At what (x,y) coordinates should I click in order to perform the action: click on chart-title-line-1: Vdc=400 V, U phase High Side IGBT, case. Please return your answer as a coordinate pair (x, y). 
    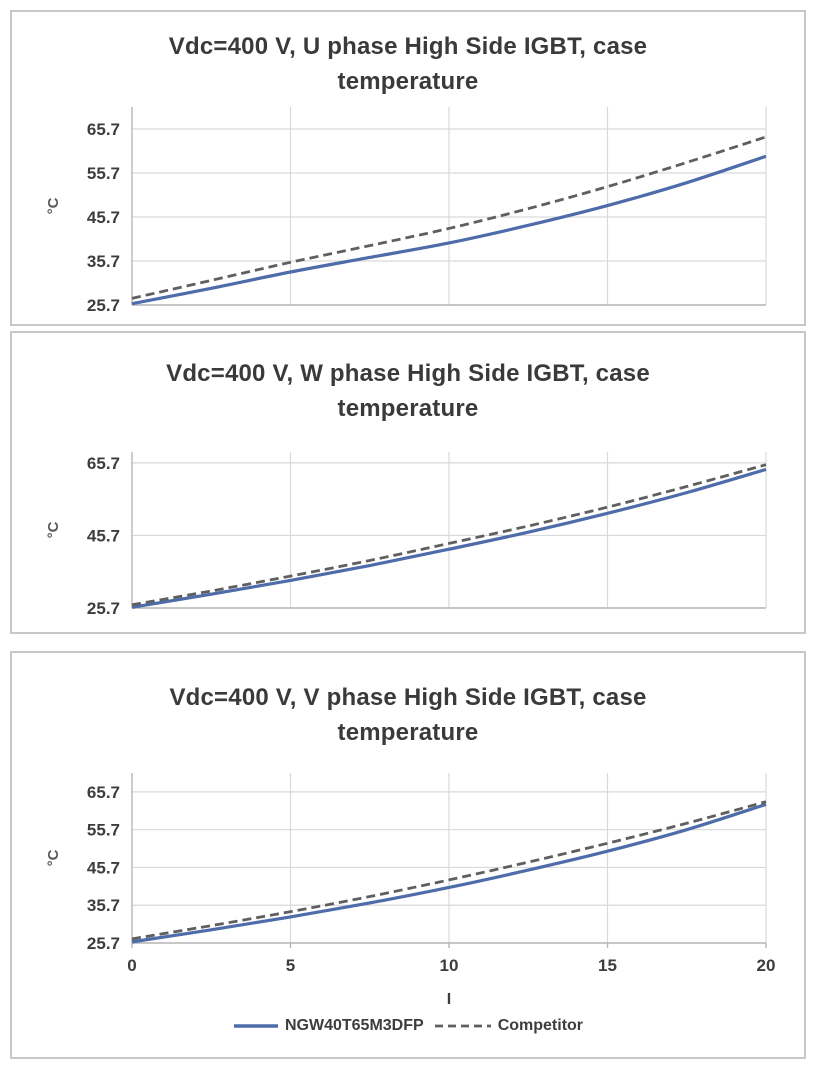
    Looking at the image, I should click on (408, 46).